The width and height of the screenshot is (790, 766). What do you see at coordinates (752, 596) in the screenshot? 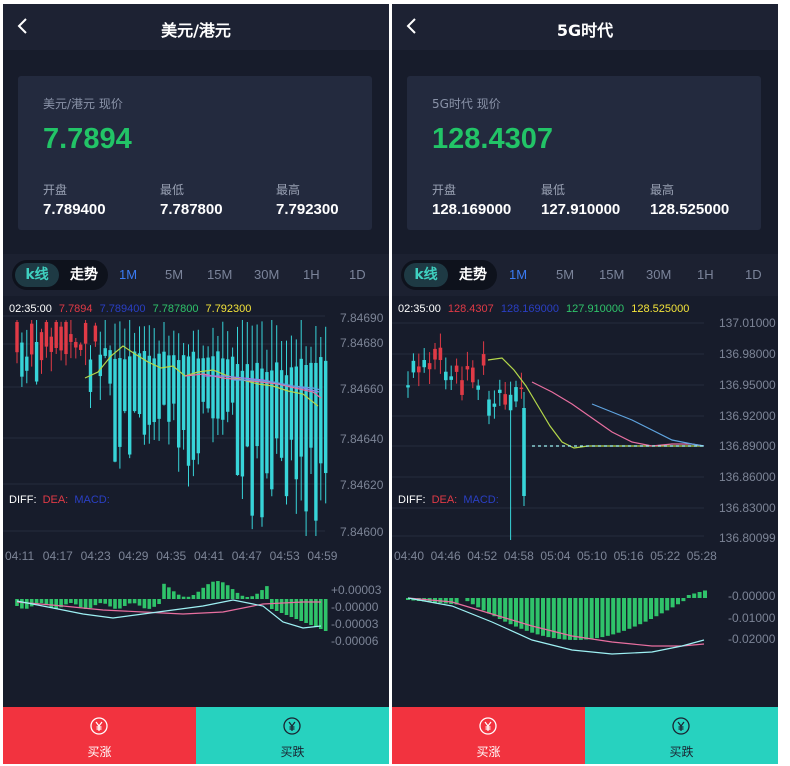
I see `macd-tick-label: -0.00000` at bounding box center [752, 596].